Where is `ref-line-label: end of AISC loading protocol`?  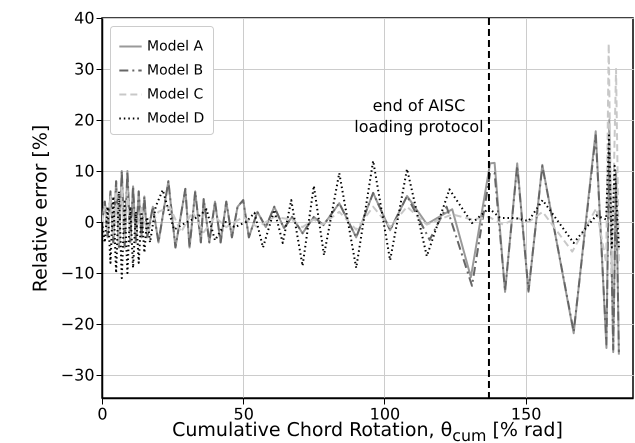
ref-line-label: end of AISC loading protocol is located at coordinates (419, 116).